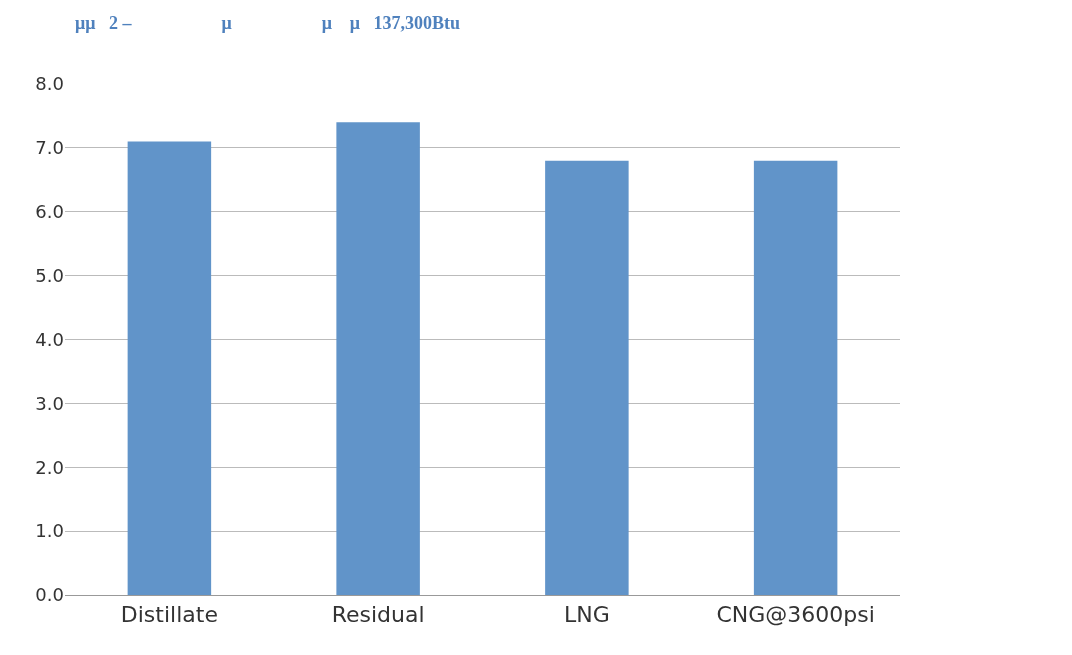 The width and height of the screenshot is (1072, 655). I want to click on y-tick-label: 0.0, so click(49, 595).